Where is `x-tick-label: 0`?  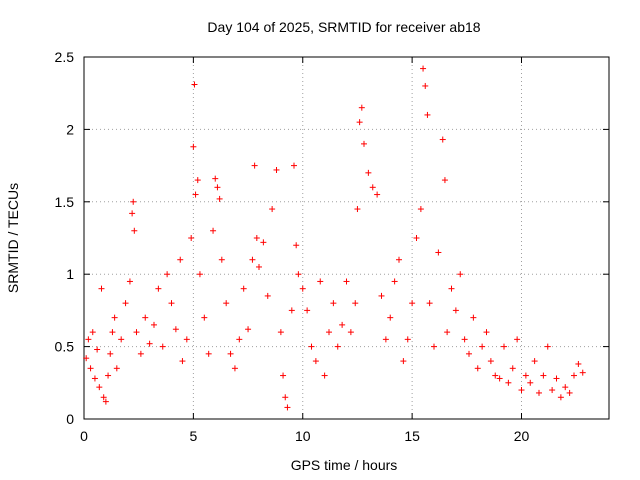
x-tick-label: 0 is located at coordinates (84, 436).